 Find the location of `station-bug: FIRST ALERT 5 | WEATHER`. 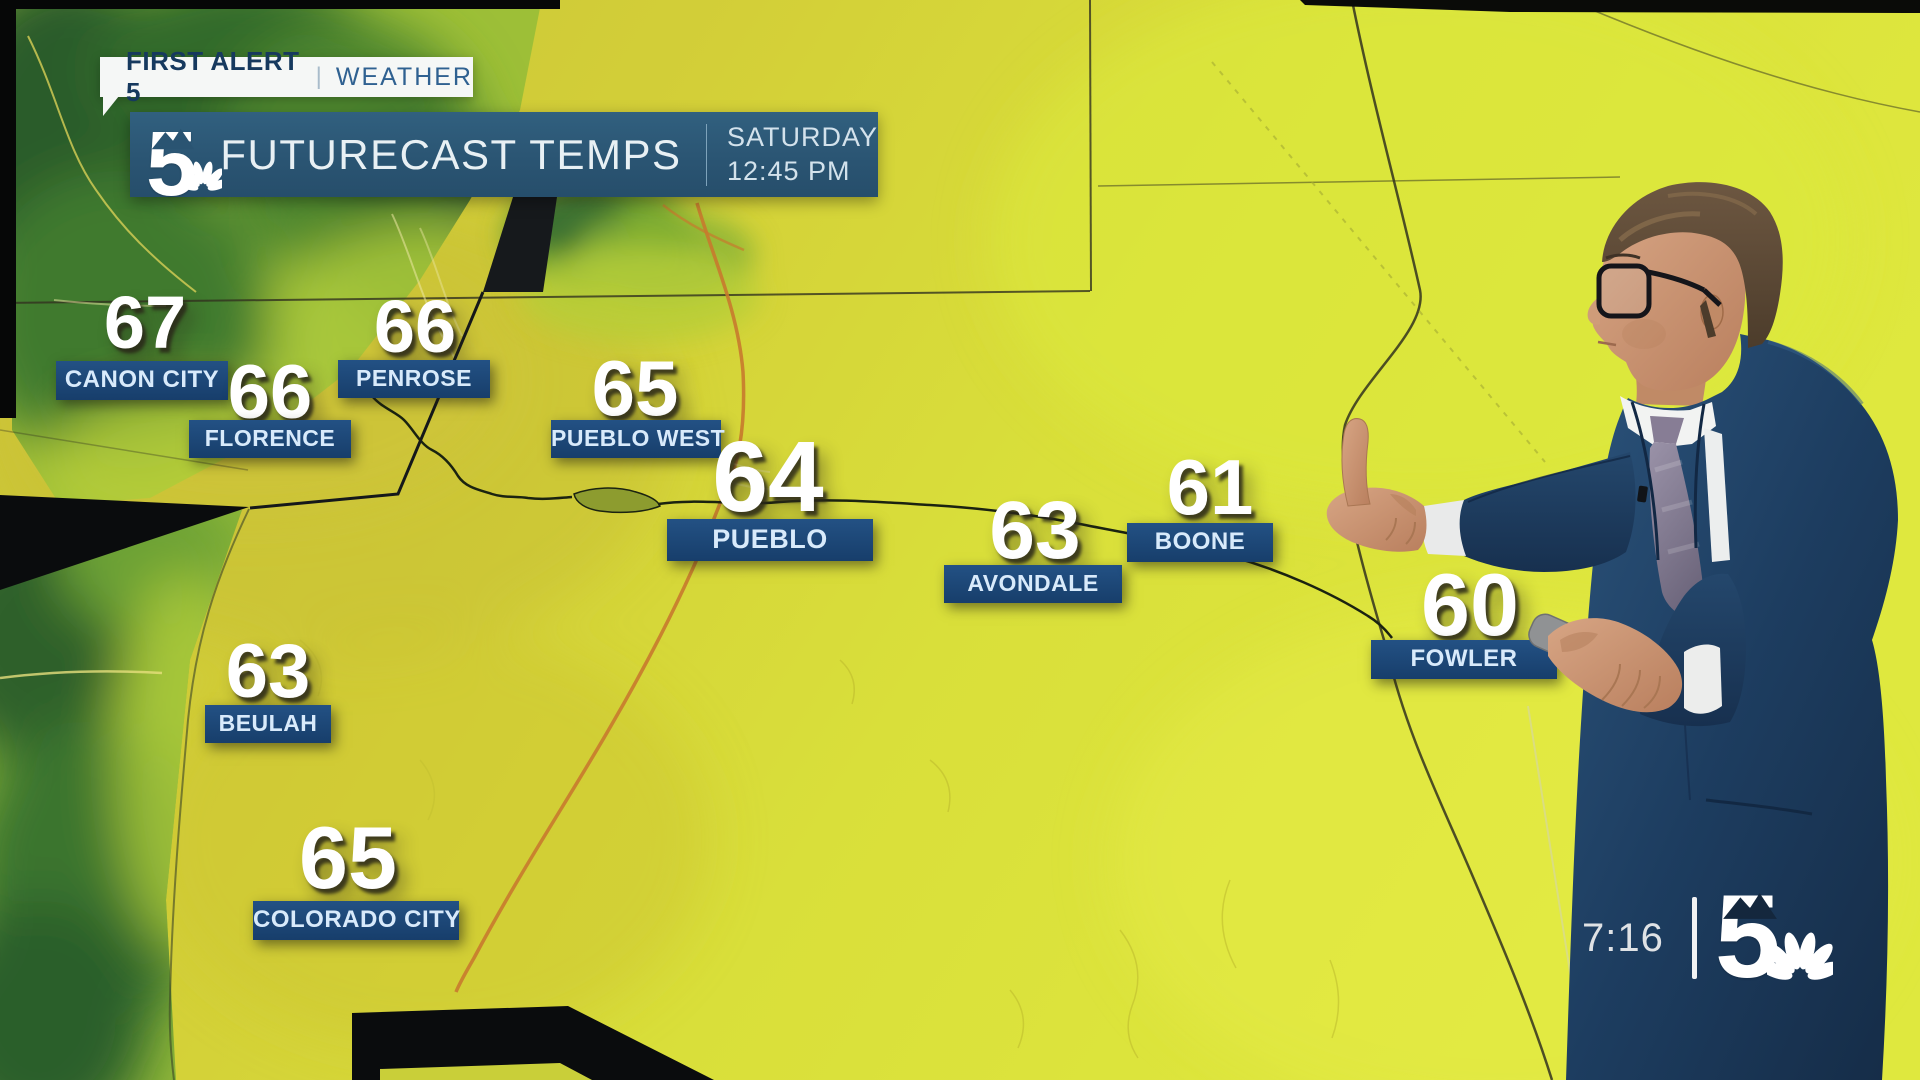

station-bug: FIRST ALERT 5 | WEATHER is located at coordinates (286, 76).